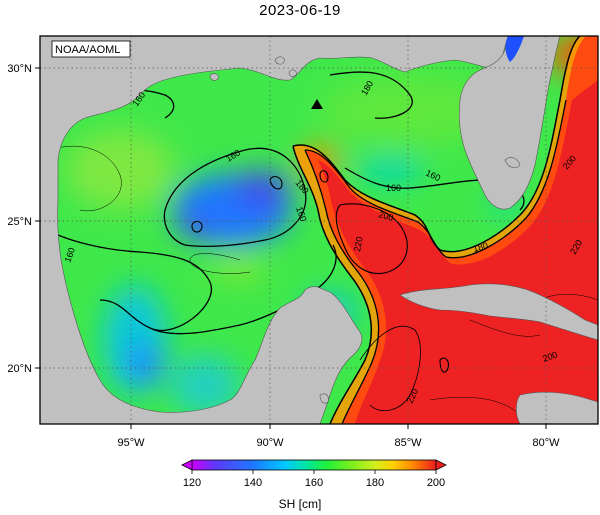  What do you see at coordinates (314, 483) in the screenshot?
I see `colorbar-tick-label: 160` at bounding box center [314, 483].